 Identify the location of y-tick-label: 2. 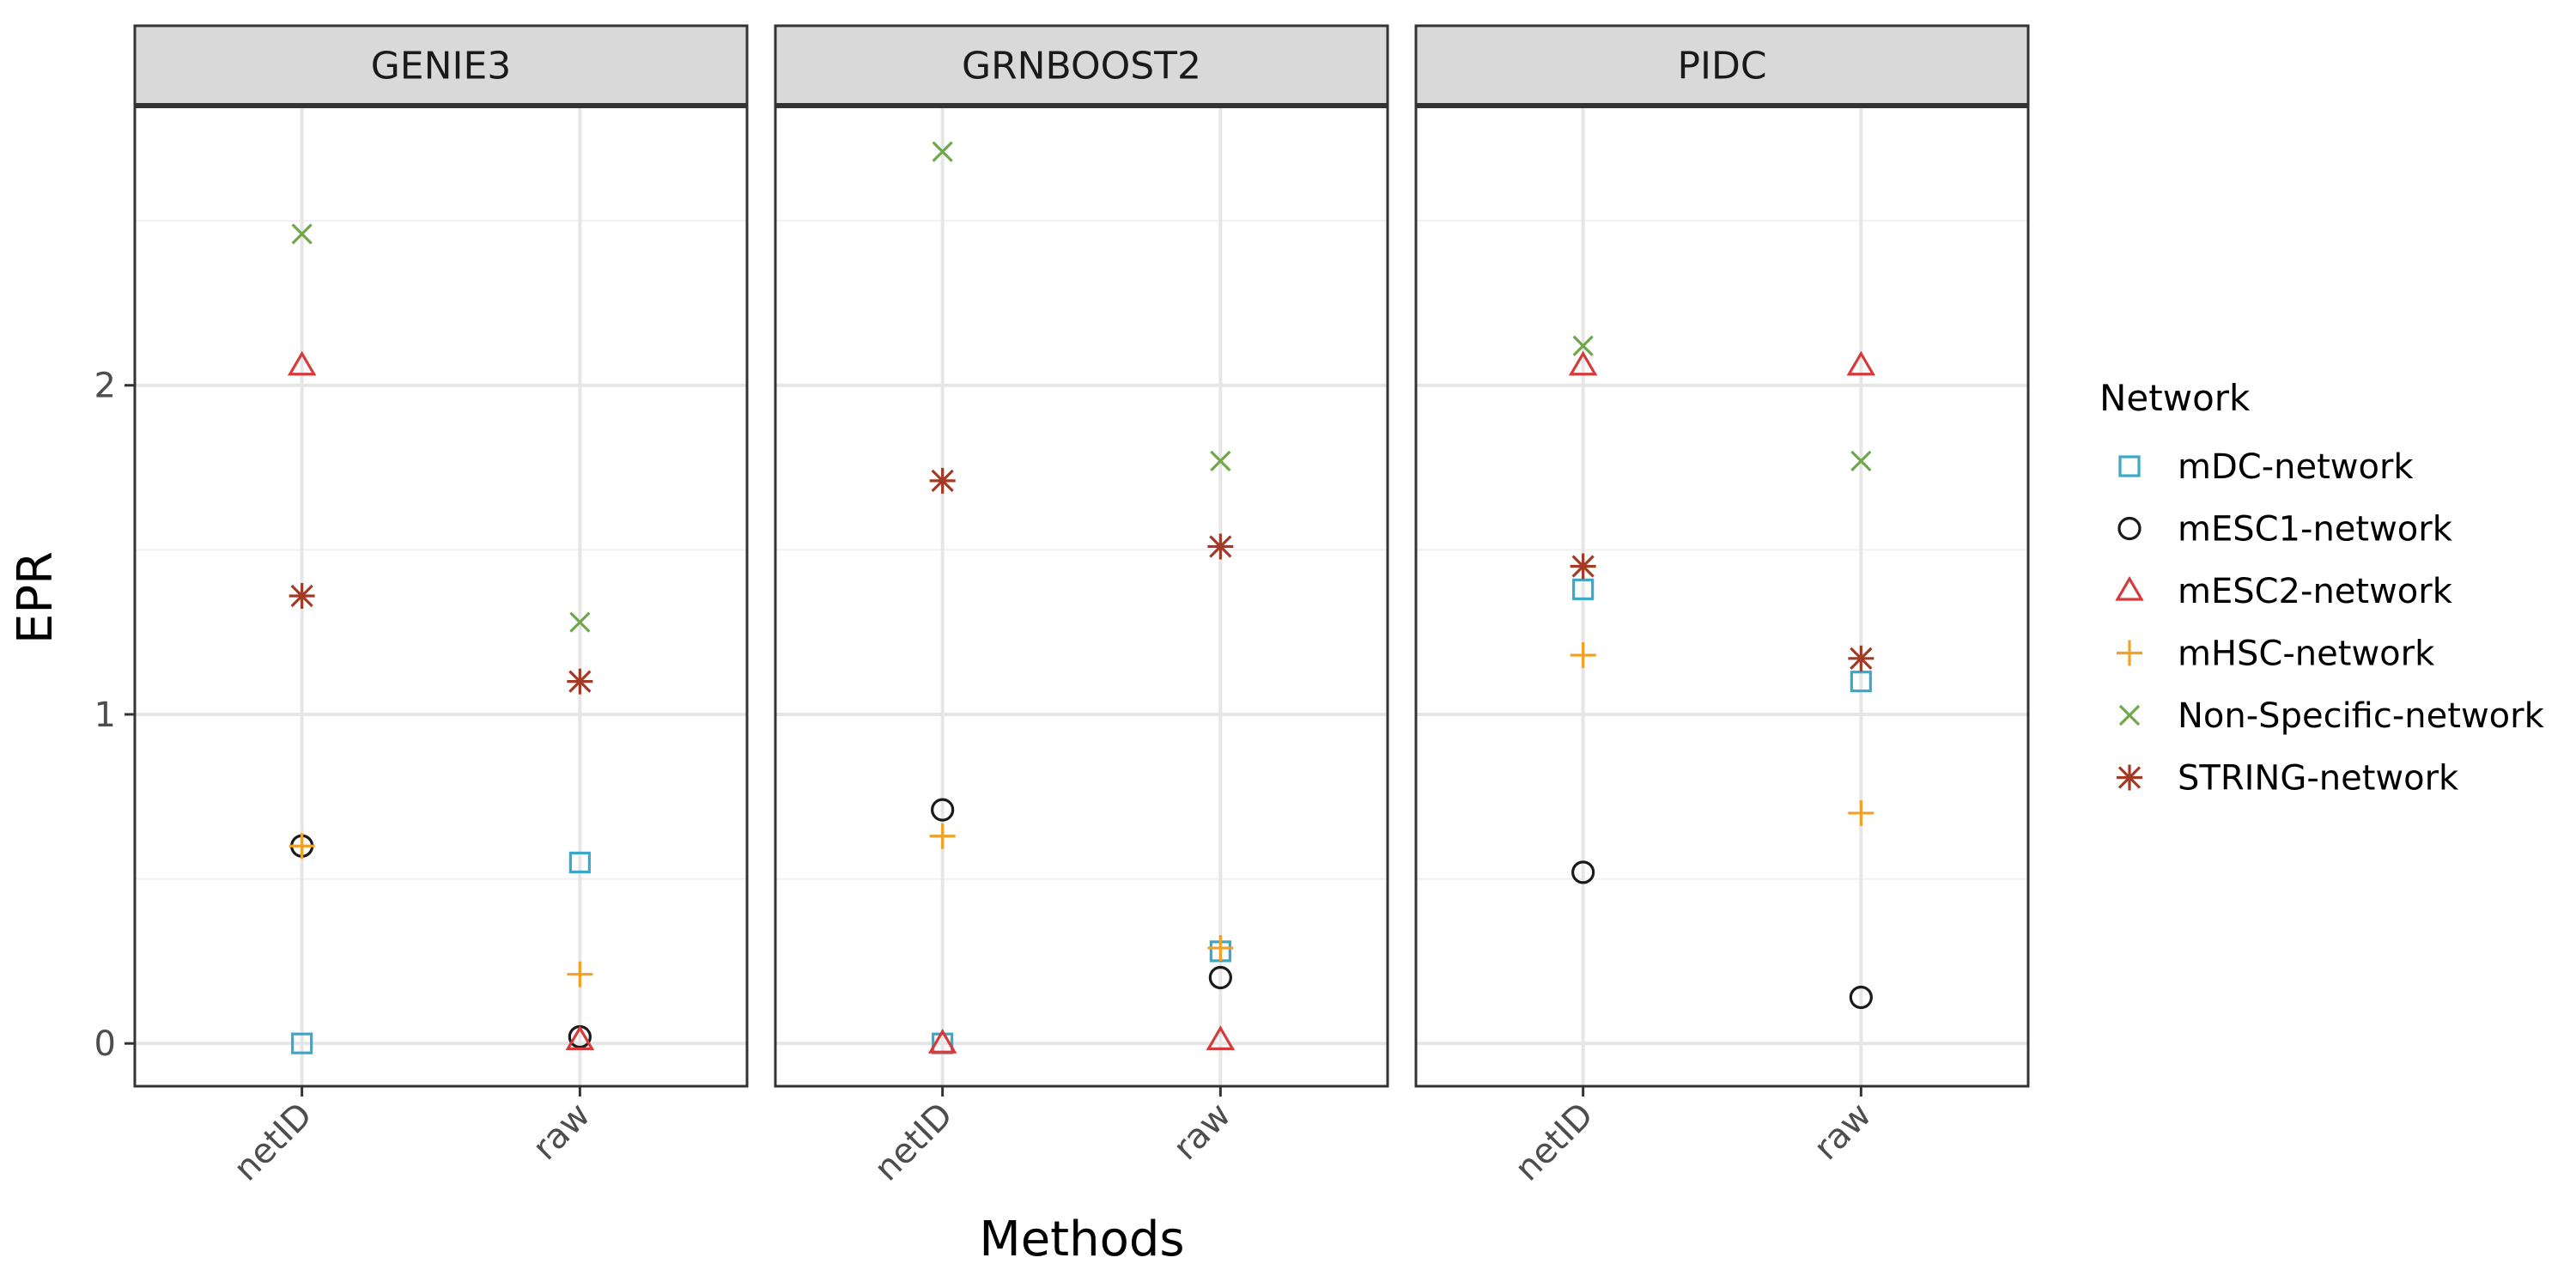
(105, 387).